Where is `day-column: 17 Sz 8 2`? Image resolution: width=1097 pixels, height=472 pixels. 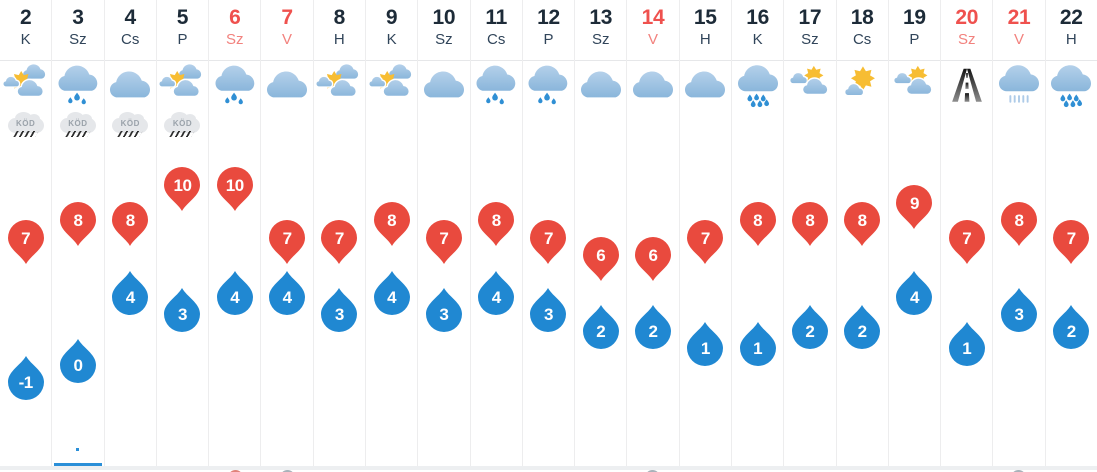
day-column: 17 Sz 8 2 is located at coordinates (810, 236).